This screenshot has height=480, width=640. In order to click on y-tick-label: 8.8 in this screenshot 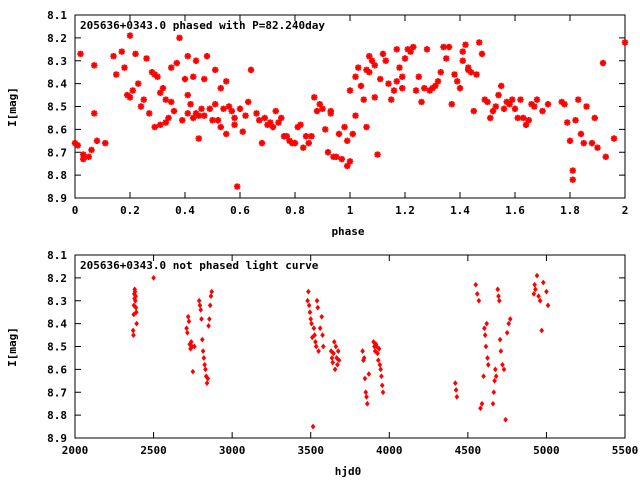, I will do `click(57, 175)`.